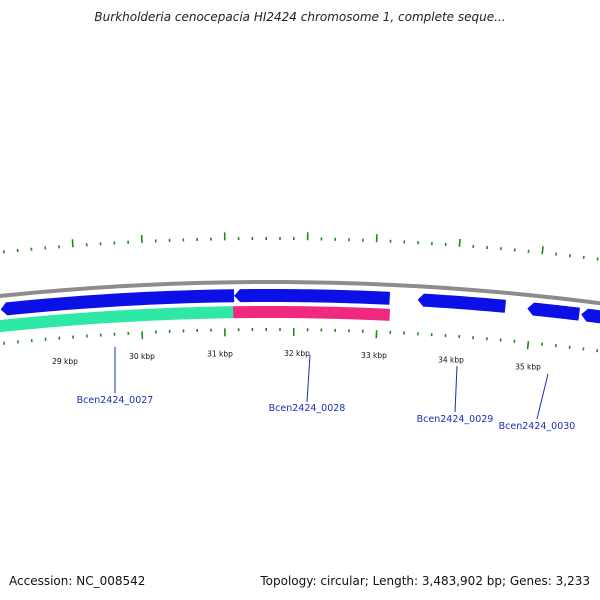 The width and height of the screenshot is (600, 600). I want to click on gene-label: Bcen2424_0030, so click(537, 426).